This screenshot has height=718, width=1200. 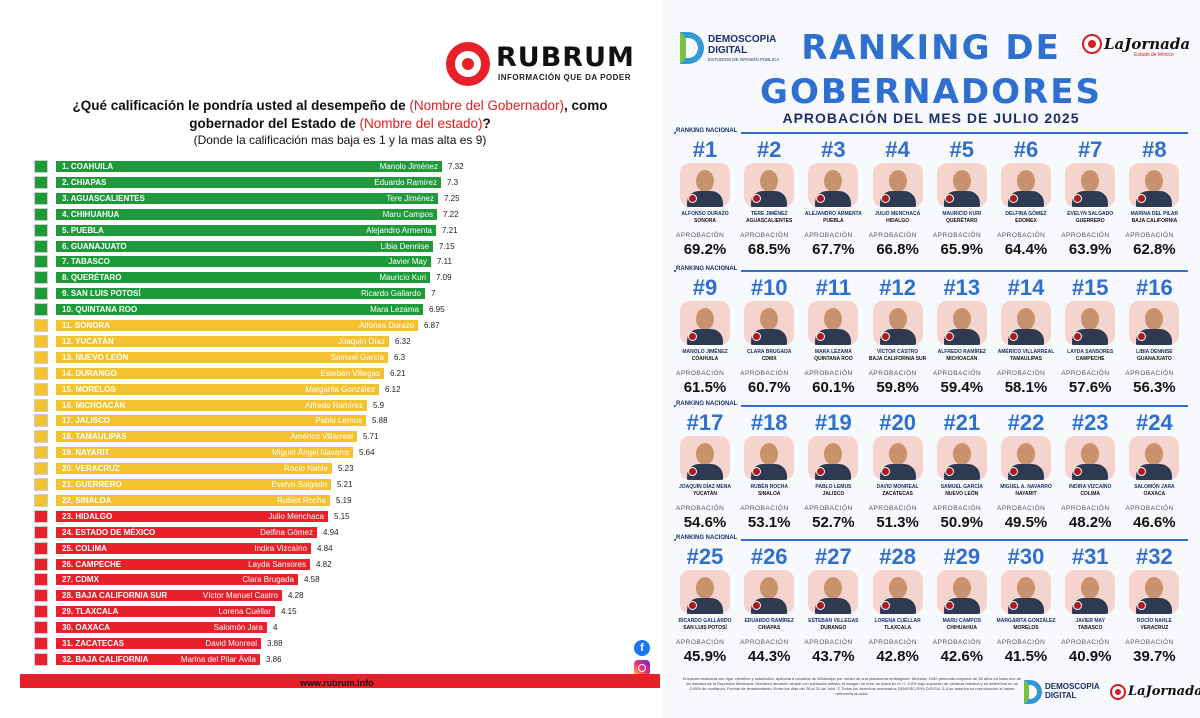 I want to click on demoscopia-tagline: ESTUDIOS DE OPINIÓN PÚBLICA, so click(x=744, y=59).